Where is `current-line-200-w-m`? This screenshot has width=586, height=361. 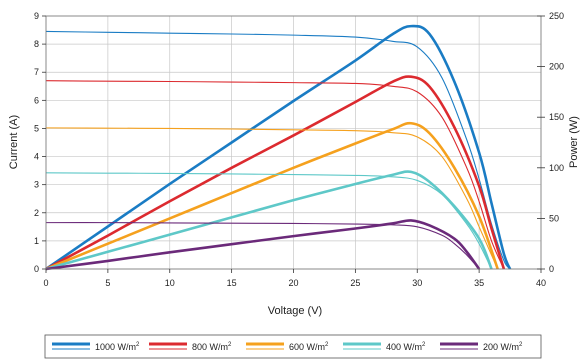 current-line-200-w-m is located at coordinates (262, 246).